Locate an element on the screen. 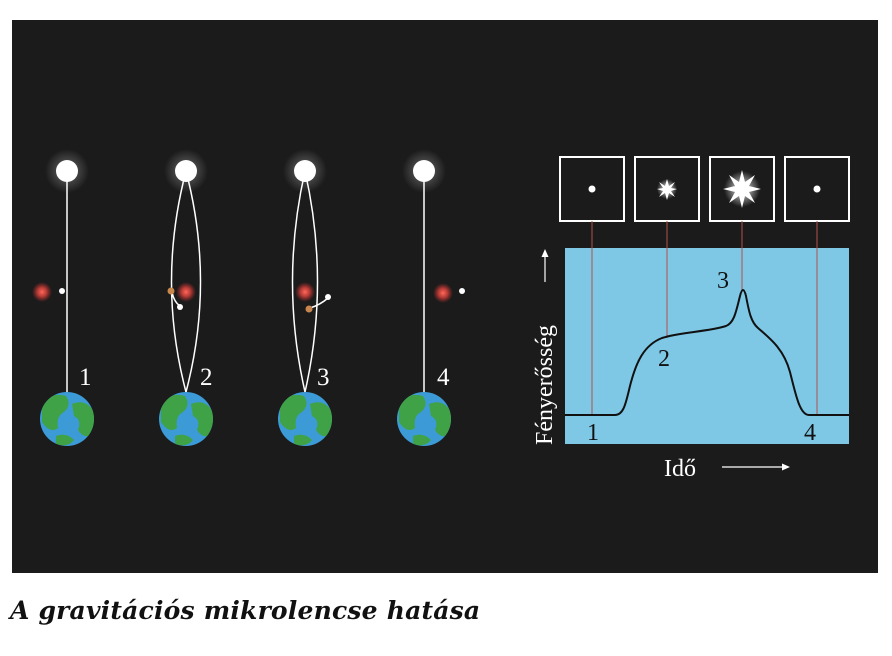  point-label-4: 4 is located at coordinates (810, 433).